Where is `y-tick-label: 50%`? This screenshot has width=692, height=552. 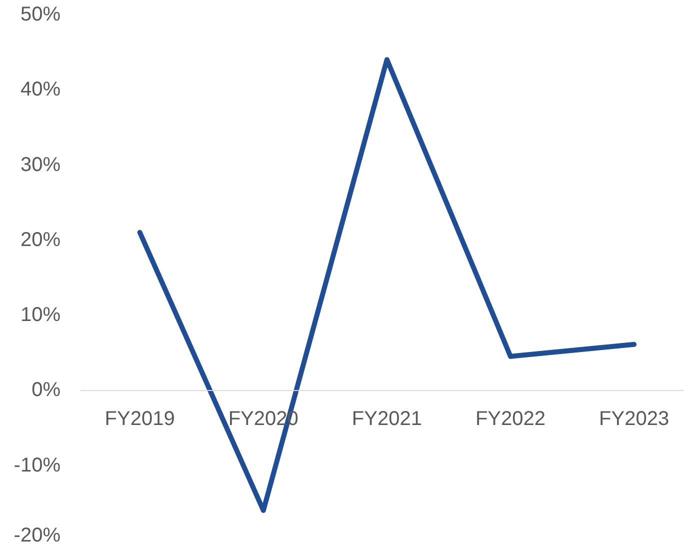 y-tick-label: 50% is located at coordinates (40, 15).